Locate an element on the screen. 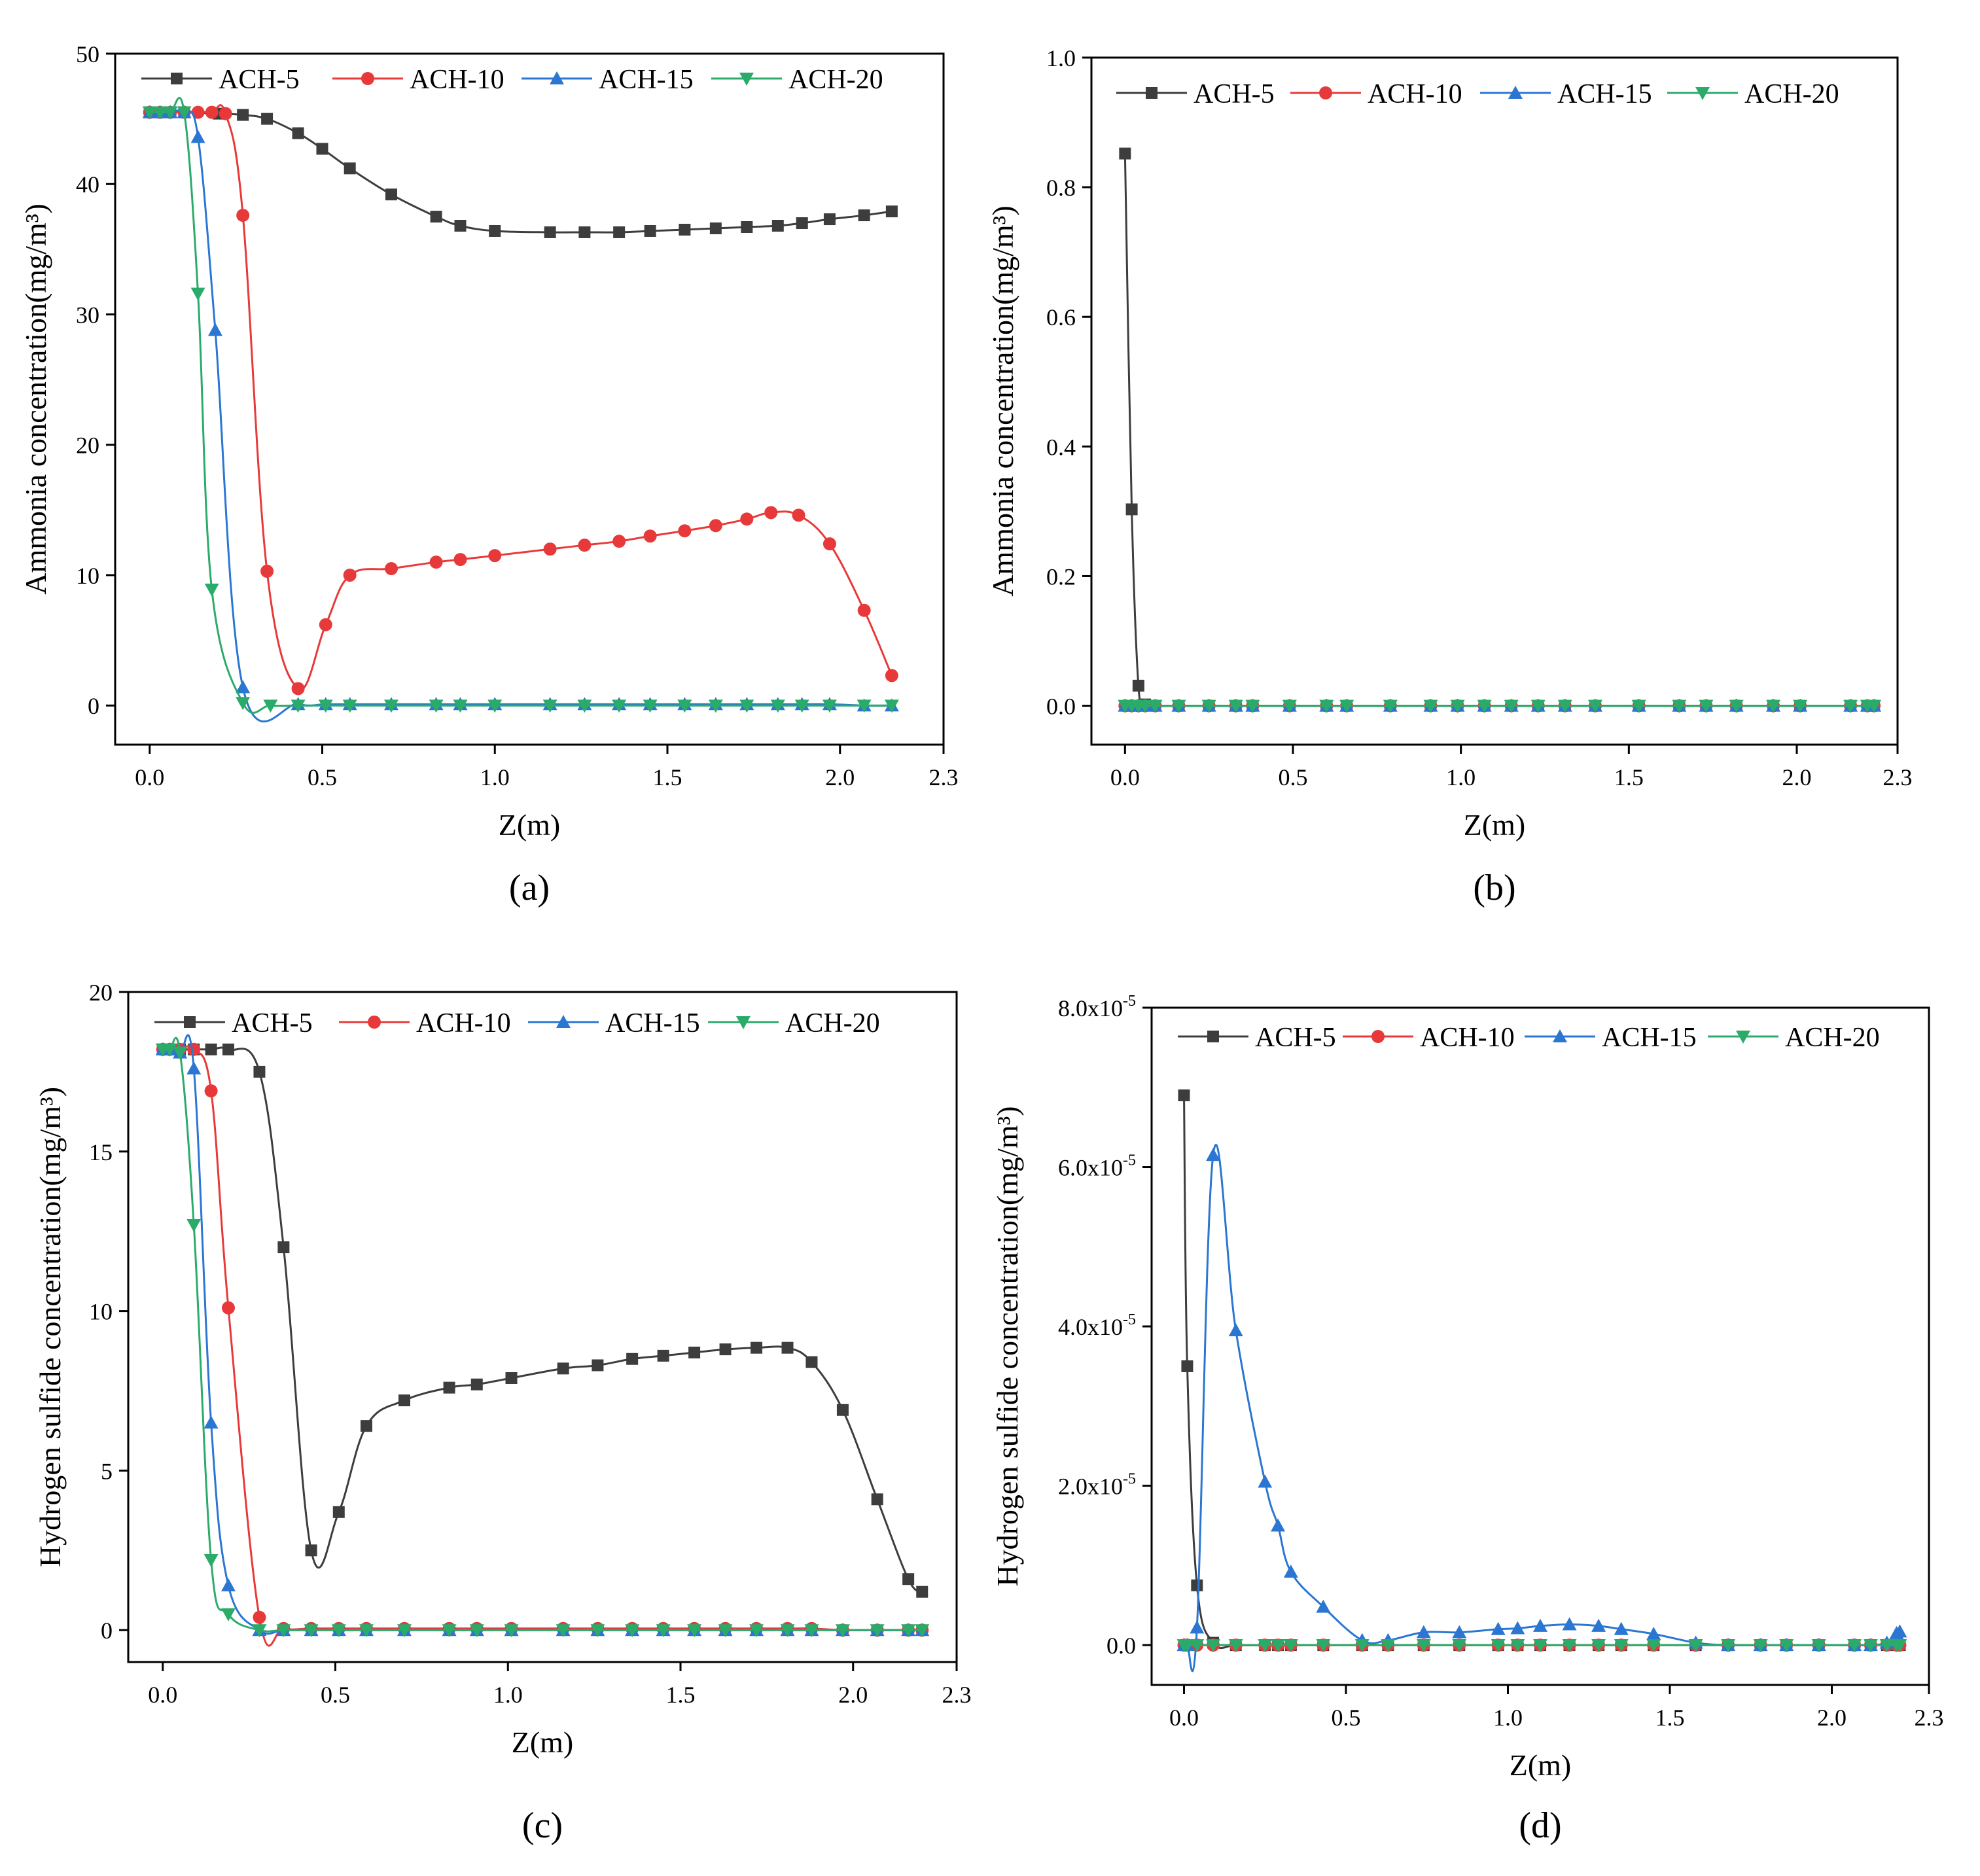 The height and width of the screenshot is (1876, 1980). y-tick-label: 20 is located at coordinates (87, 446).